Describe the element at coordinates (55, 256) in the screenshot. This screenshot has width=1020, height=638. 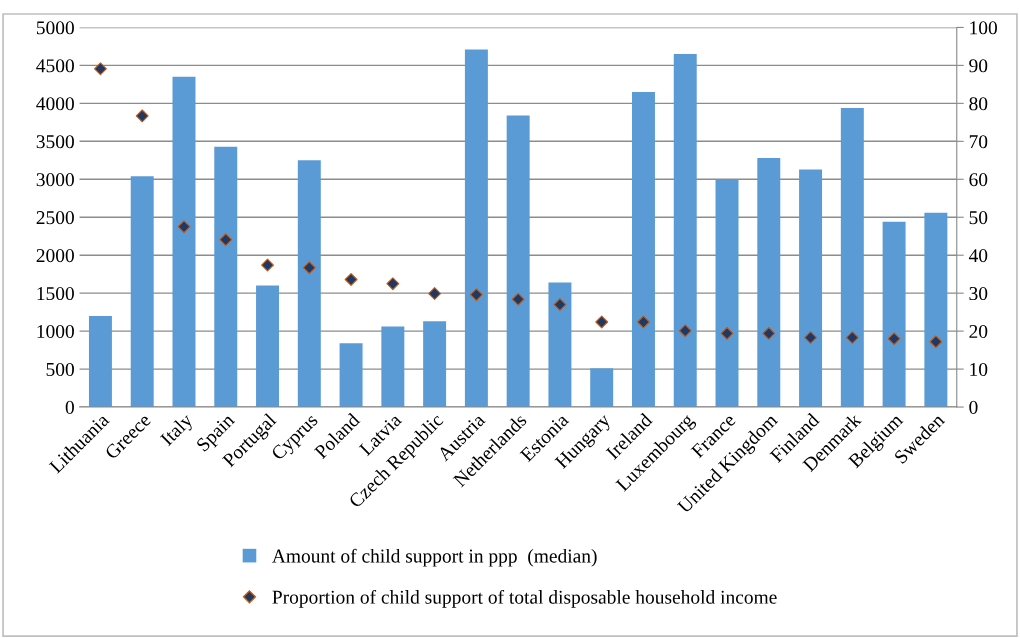
I see `y-tick-label: 2000` at that location.